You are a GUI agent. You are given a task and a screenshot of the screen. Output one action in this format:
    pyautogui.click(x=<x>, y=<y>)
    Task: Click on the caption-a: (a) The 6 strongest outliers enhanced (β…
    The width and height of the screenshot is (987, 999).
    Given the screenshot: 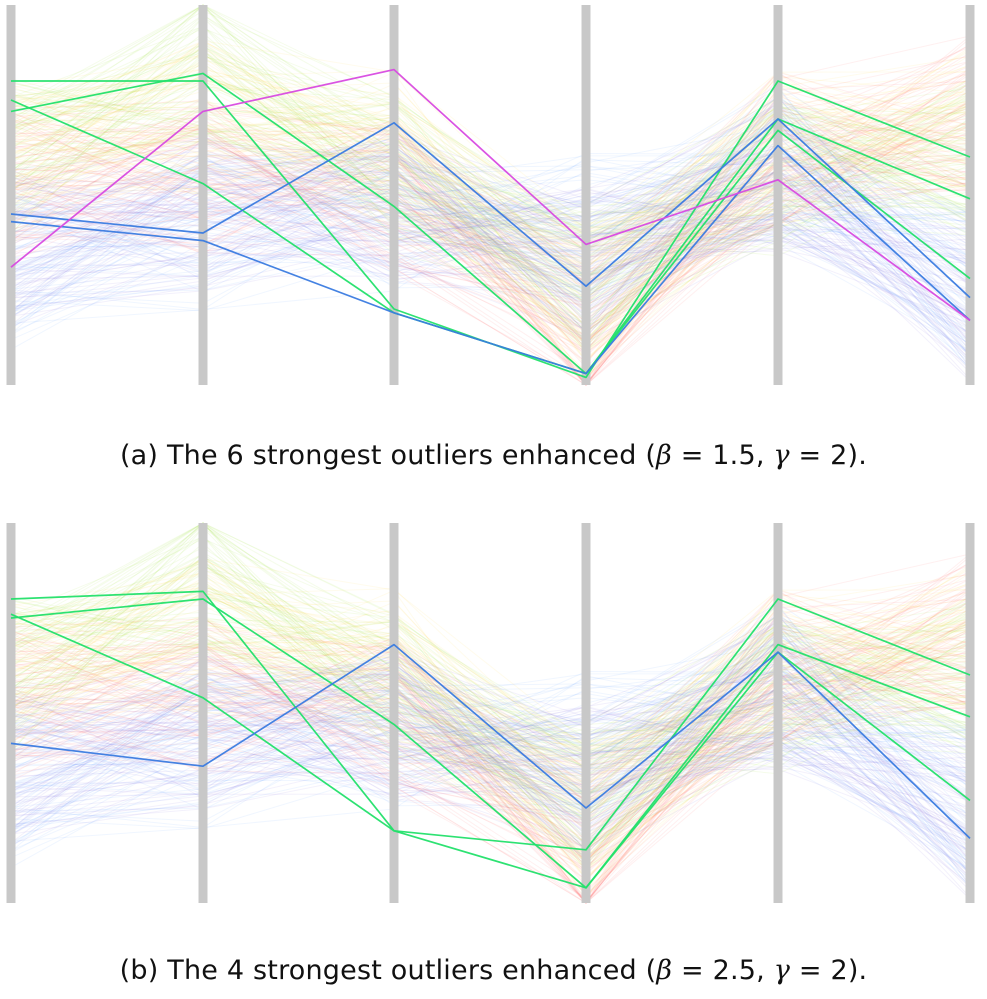 What is the action you would take?
    pyautogui.click(x=493, y=455)
    